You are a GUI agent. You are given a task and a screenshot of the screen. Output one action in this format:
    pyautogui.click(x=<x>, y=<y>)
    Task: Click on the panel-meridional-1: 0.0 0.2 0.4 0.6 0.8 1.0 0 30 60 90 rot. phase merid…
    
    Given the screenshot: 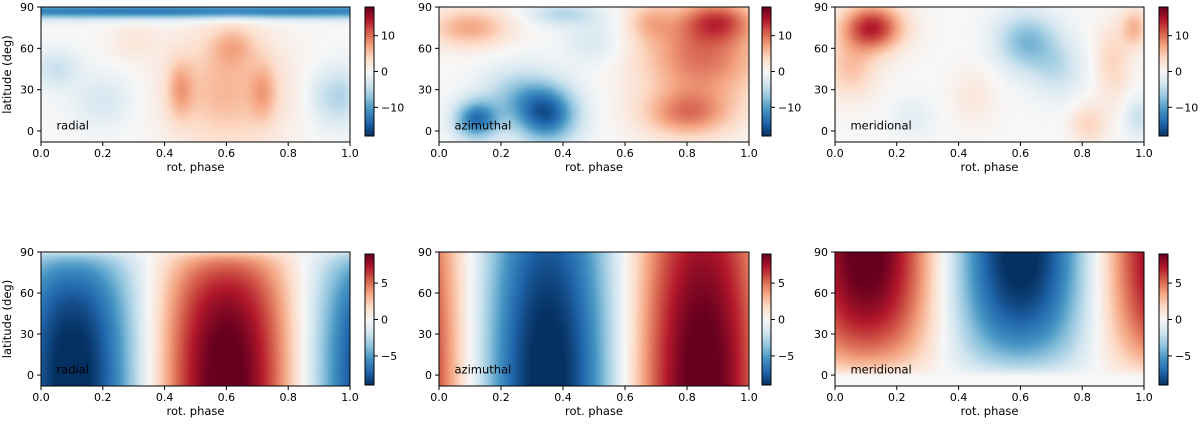 What is the action you would take?
    pyautogui.click(x=1006, y=87)
    